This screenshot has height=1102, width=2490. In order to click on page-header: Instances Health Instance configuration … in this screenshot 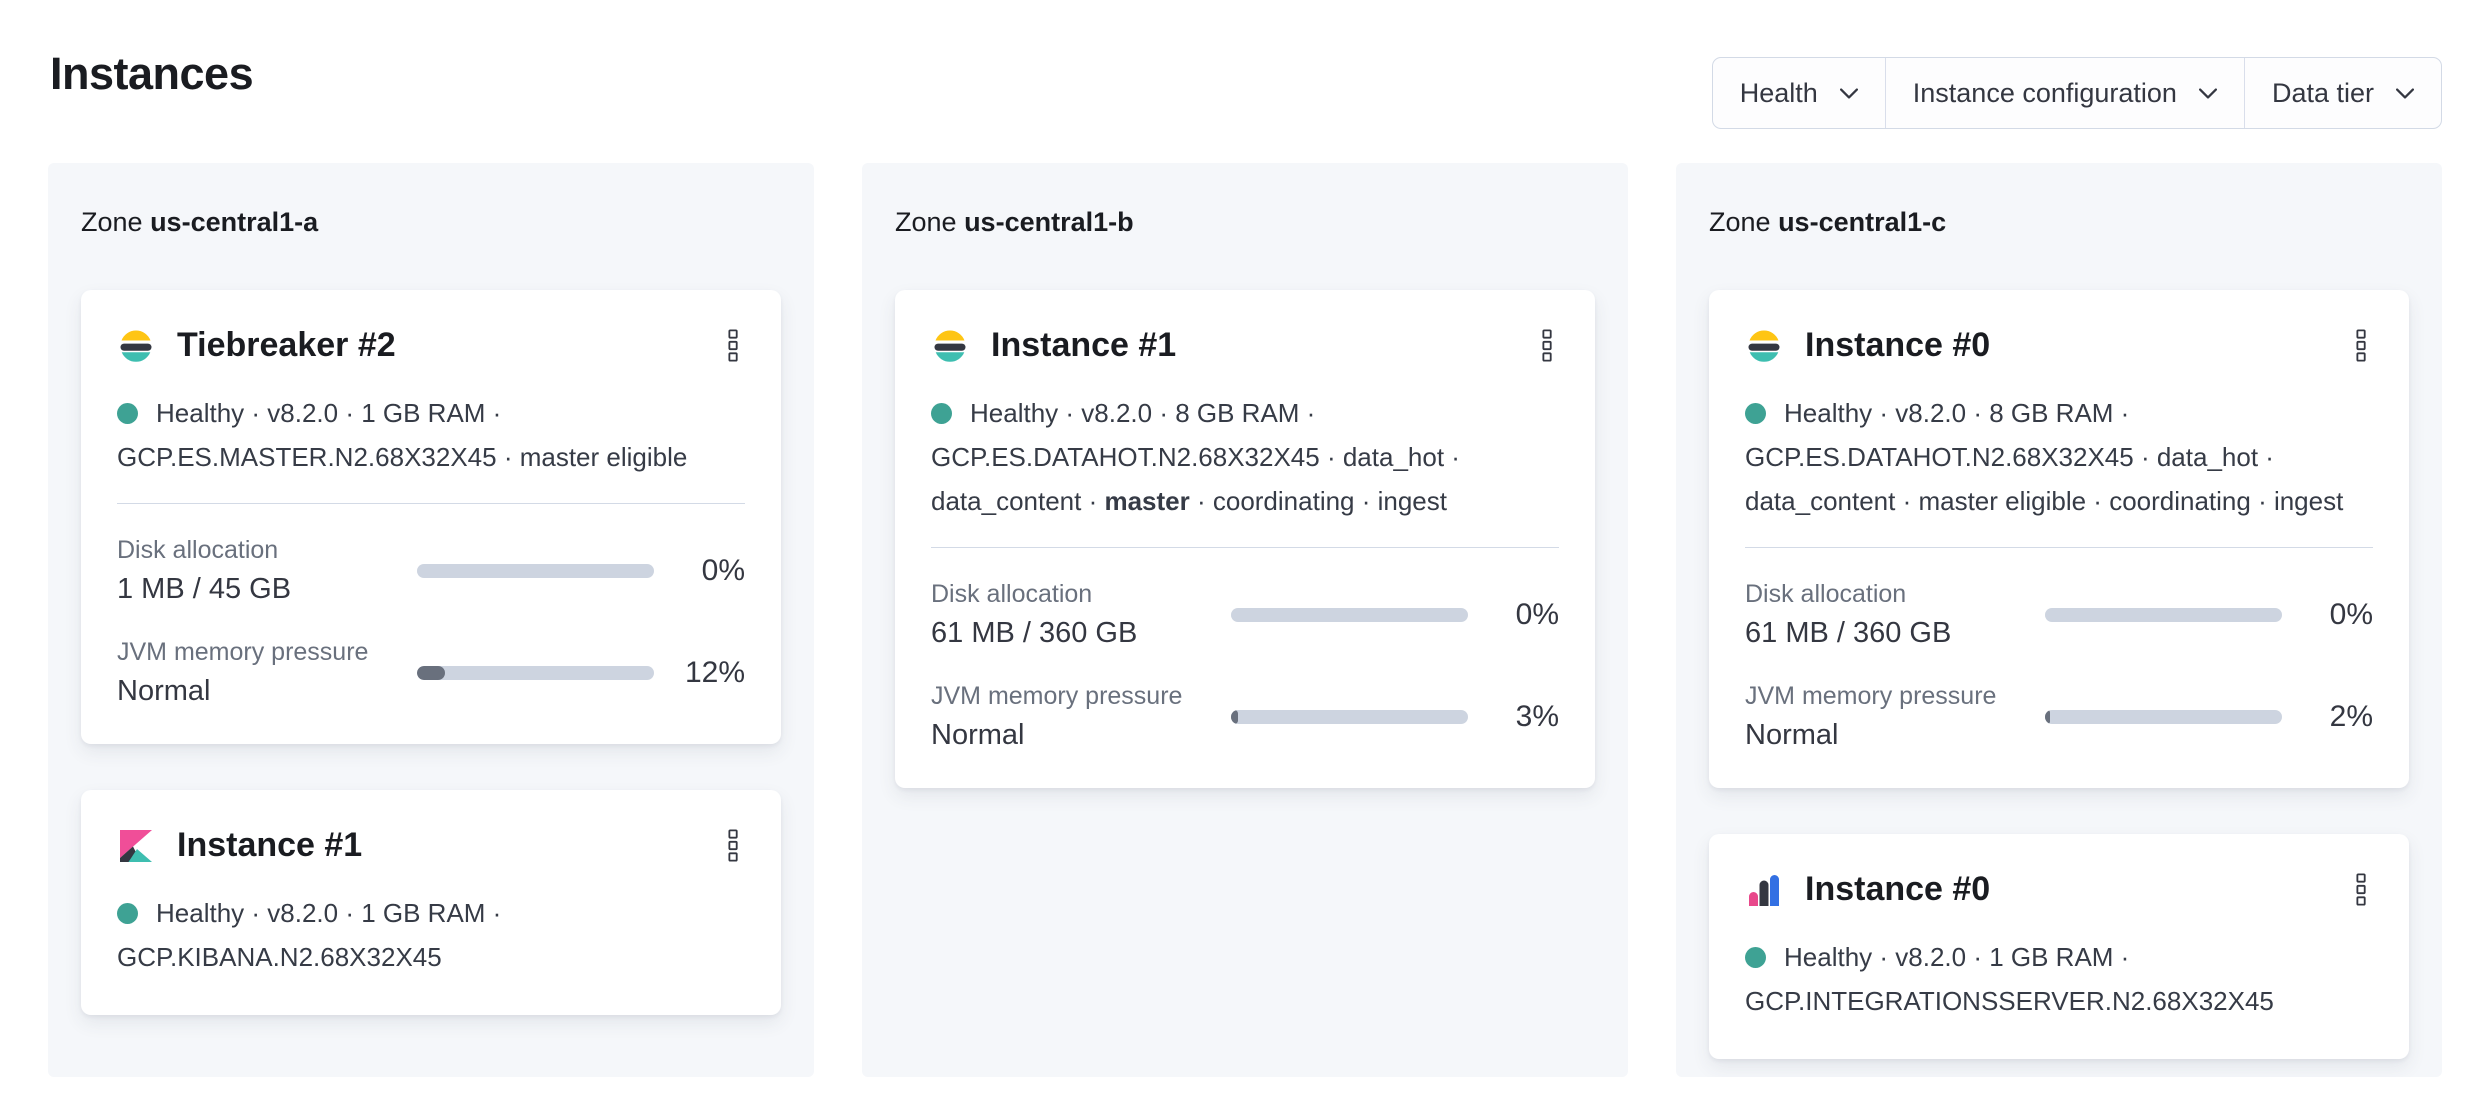, I will do `click(1245, 81)`.